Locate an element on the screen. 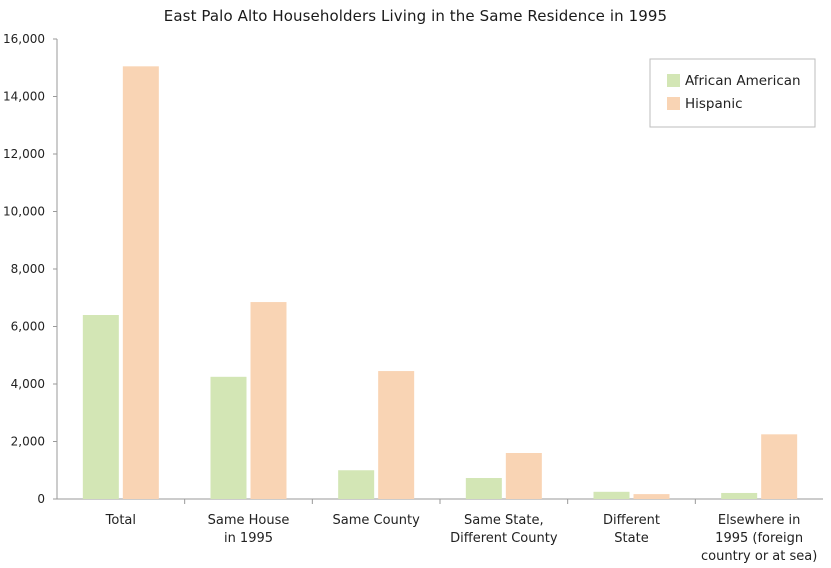  x-tick-label: country or at sea) is located at coordinates (759, 556).